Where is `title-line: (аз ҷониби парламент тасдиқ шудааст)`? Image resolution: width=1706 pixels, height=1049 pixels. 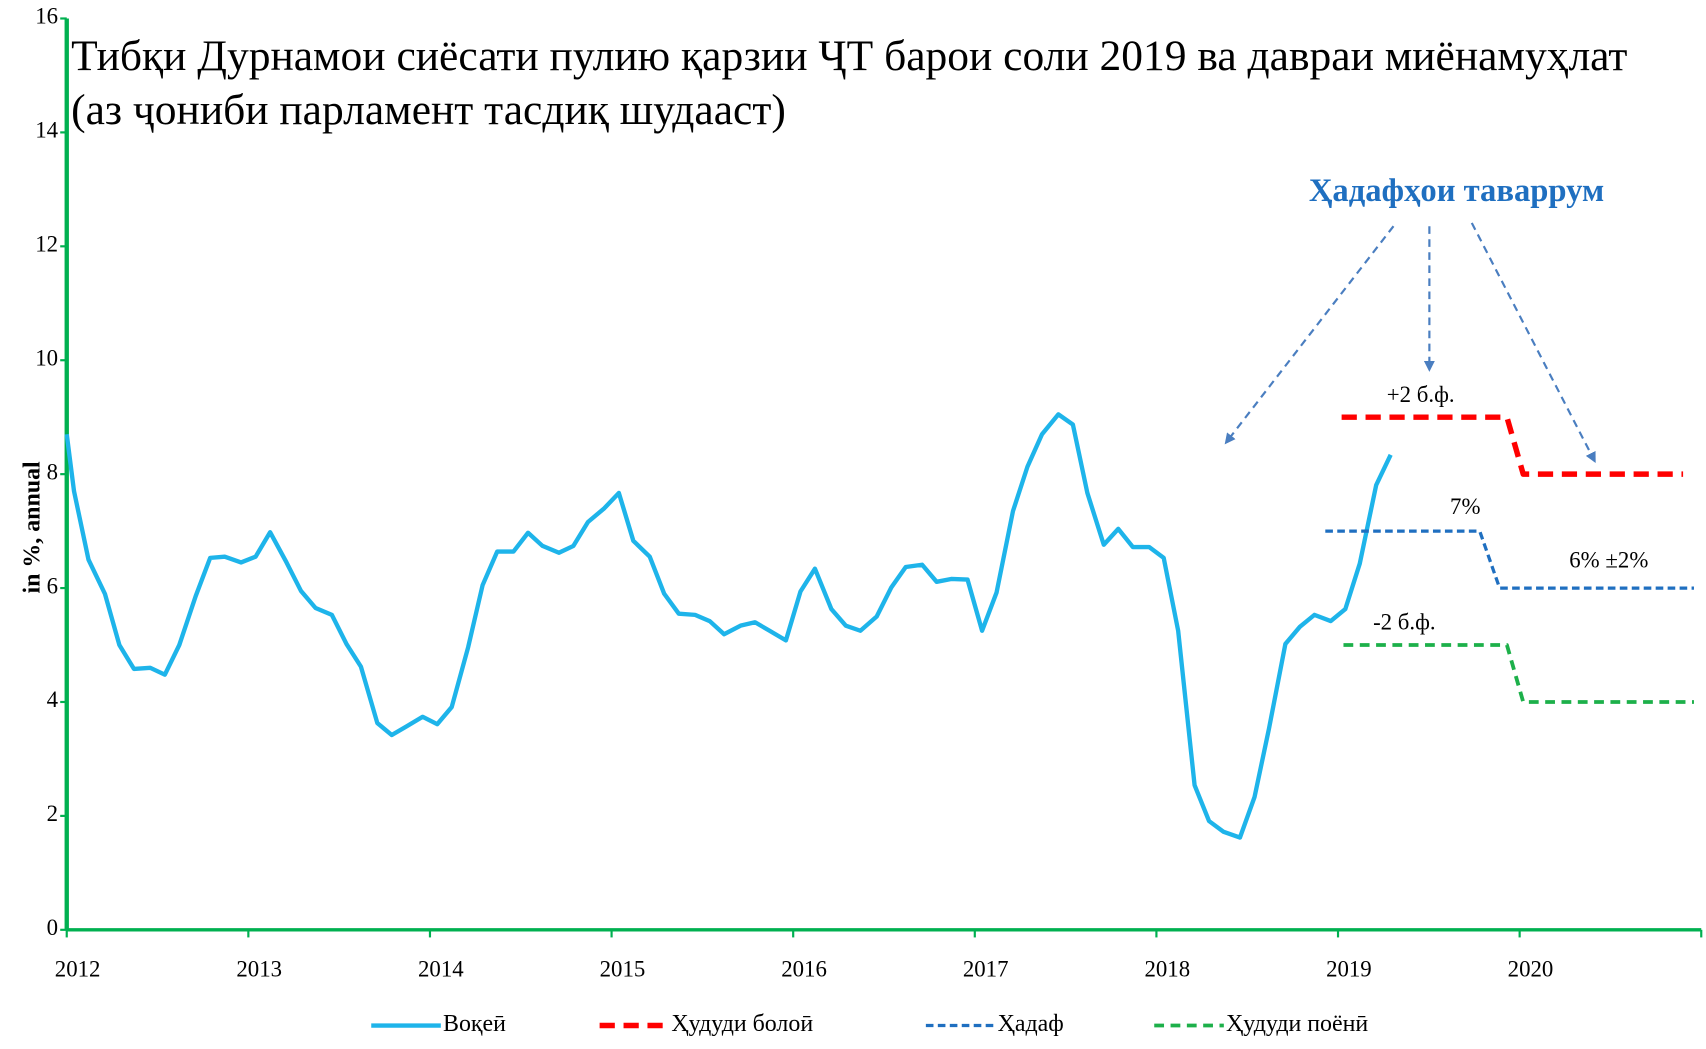 title-line: (аз ҷониби парламент тасдиқ шудааст) is located at coordinates (428, 110).